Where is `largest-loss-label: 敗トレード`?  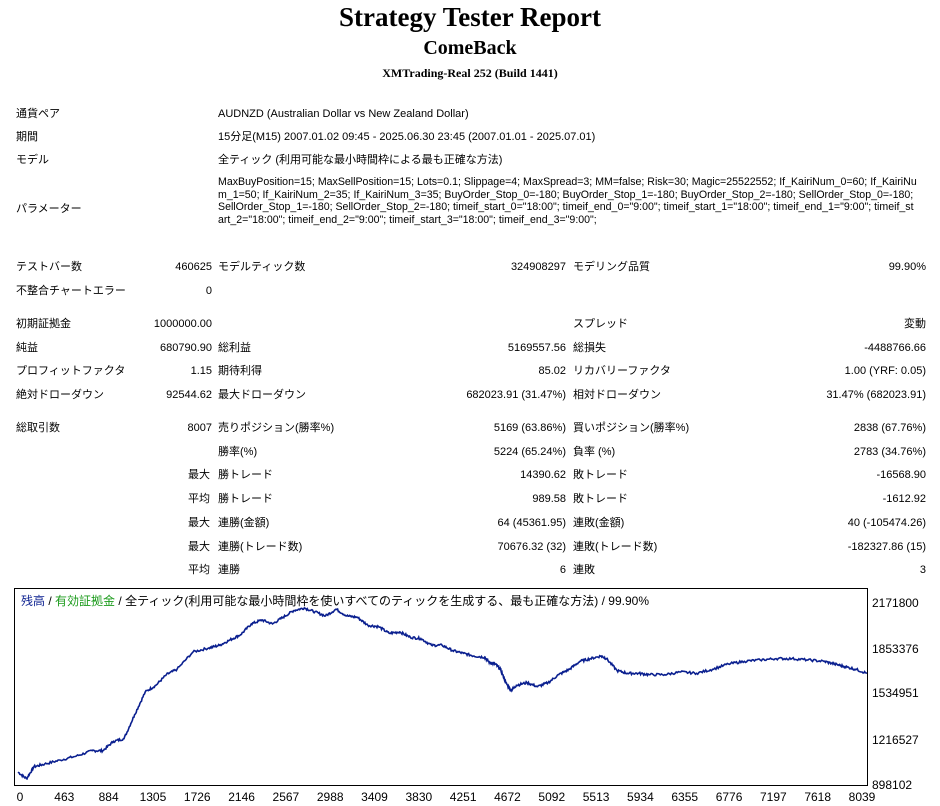
largest-loss-label: 敗トレード is located at coordinates (600, 475).